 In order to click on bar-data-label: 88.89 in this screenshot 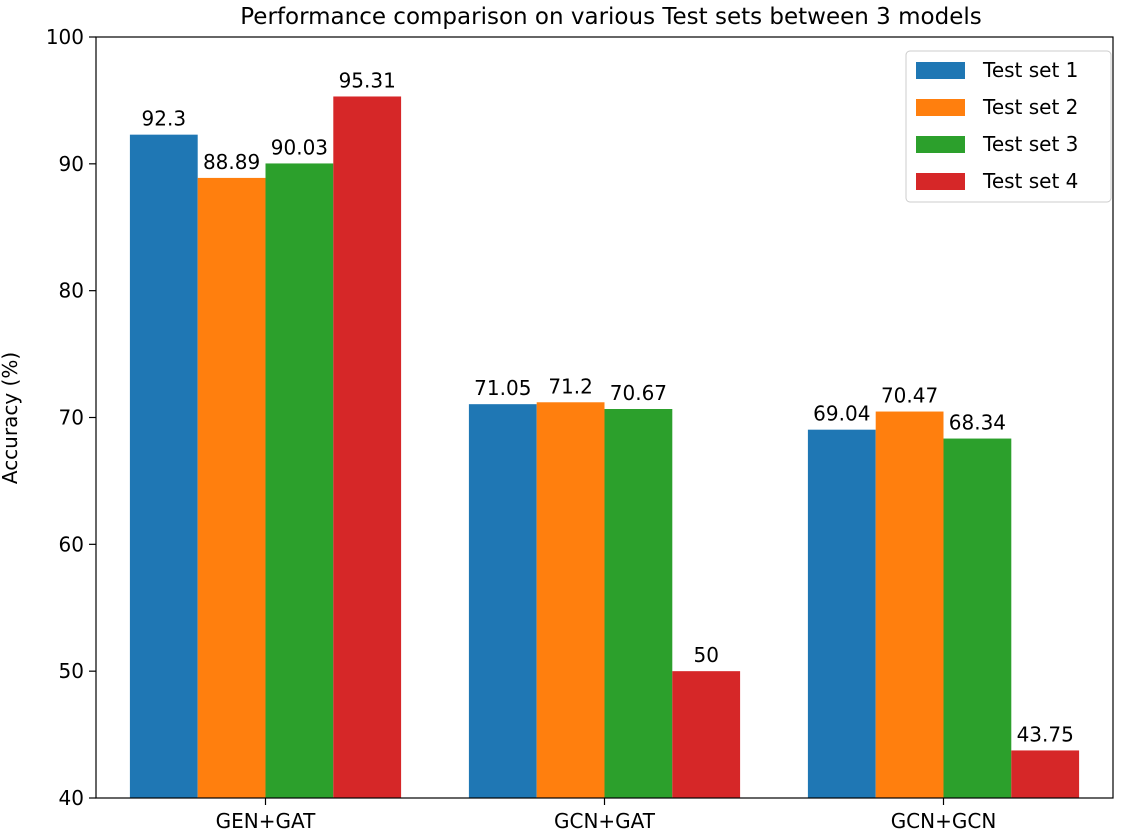, I will do `click(231, 162)`.